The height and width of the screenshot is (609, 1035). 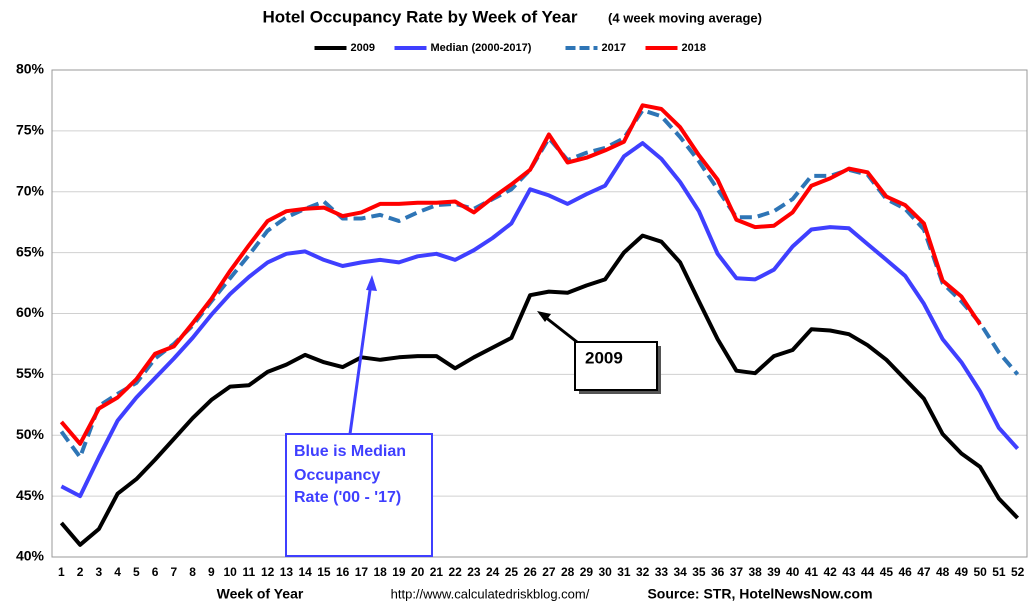 I want to click on x-tick-label: 21, so click(x=437, y=572).